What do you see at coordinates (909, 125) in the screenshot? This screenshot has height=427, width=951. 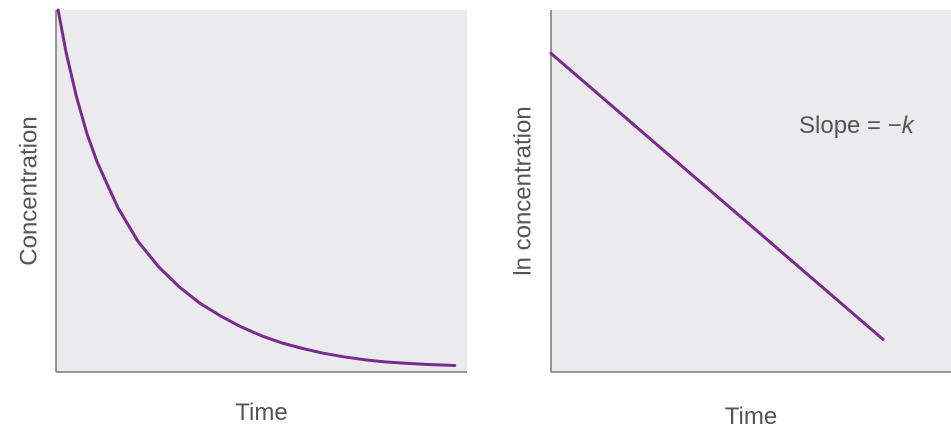 I see `slope-annotation-k: k` at bounding box center [909, 125].